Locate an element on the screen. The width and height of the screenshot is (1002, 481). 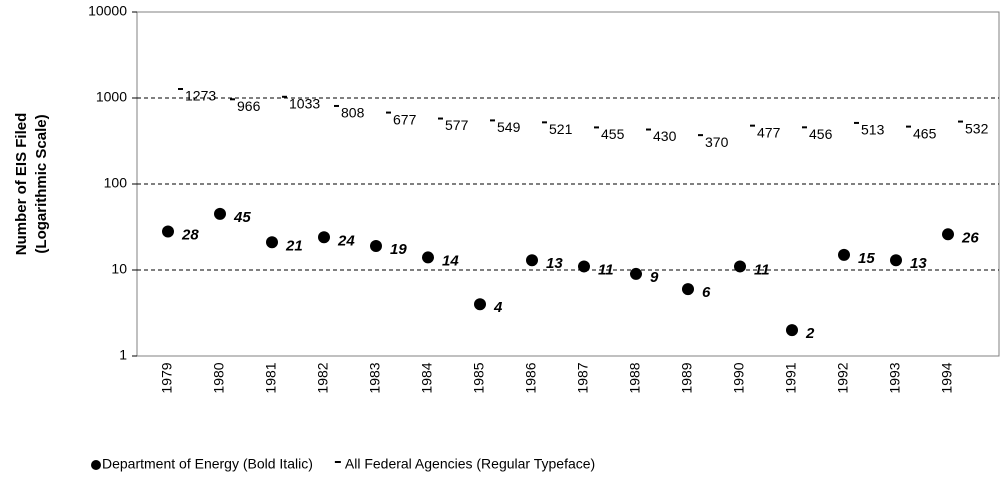
x-tick-label: 1982 is located at coordinates (323, 377).